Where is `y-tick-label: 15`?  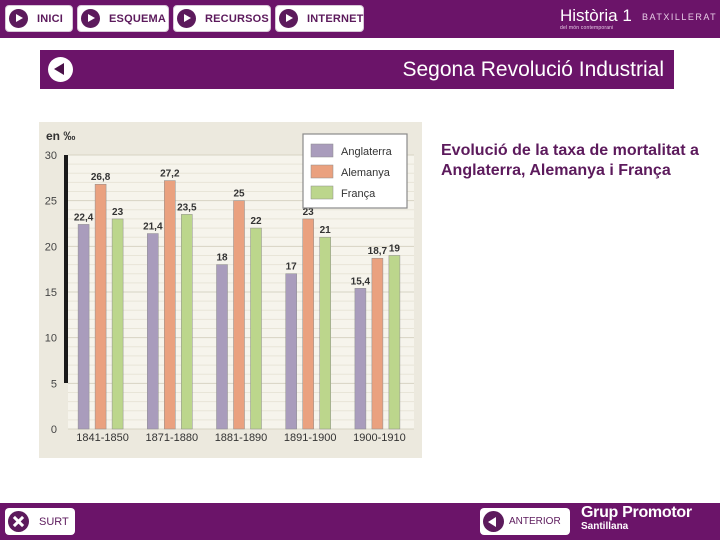
y-tick-label: 15 is located at coordinates (51, 293).